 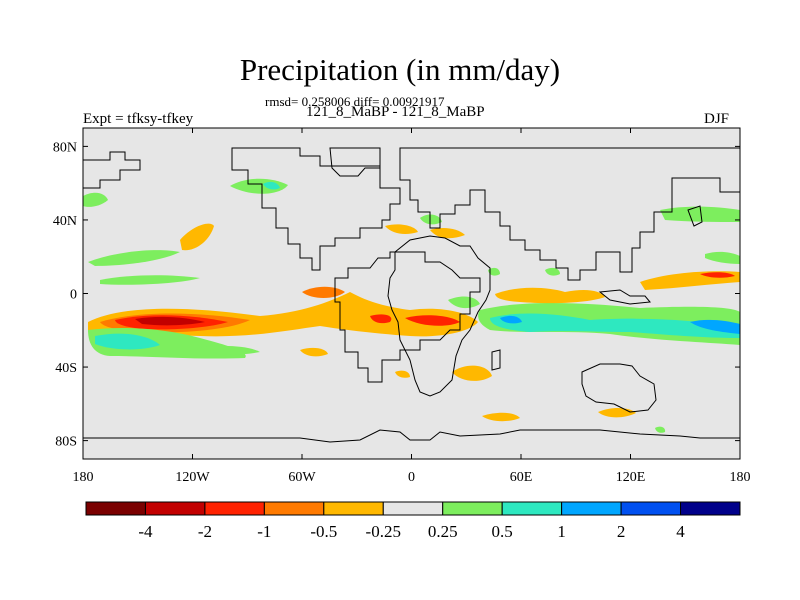 What do you see at coordinates (134, 258) in the screenshot?
I see `contour-green-pac-n` at bounding box center [134, 258].